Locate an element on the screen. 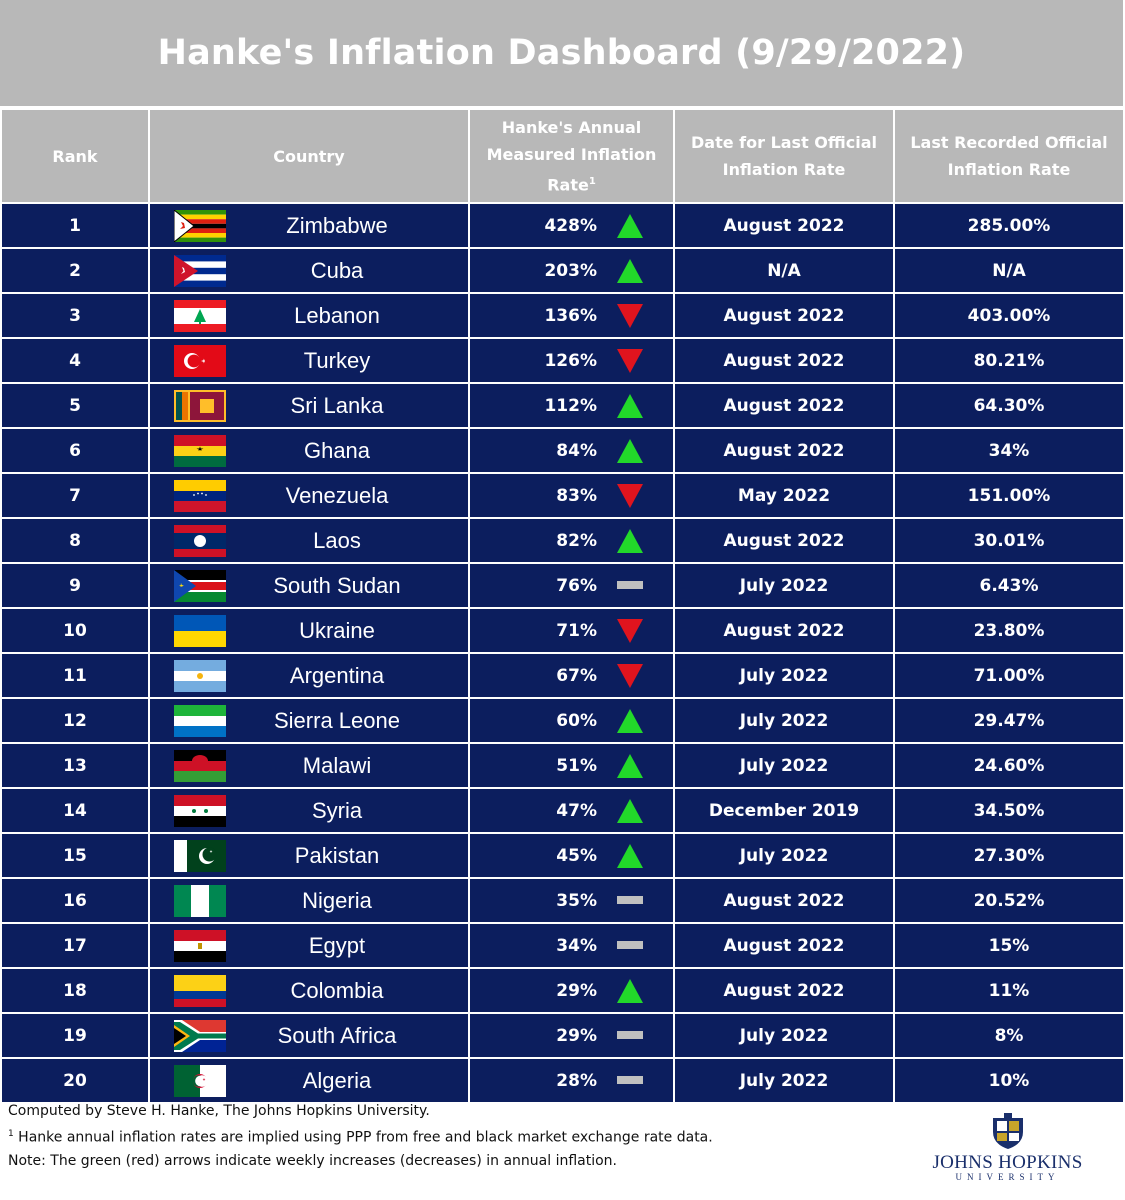 This screenshot has width=1125, height=1200. footnote-marker: 1 is located at coordinates (11, 1134).